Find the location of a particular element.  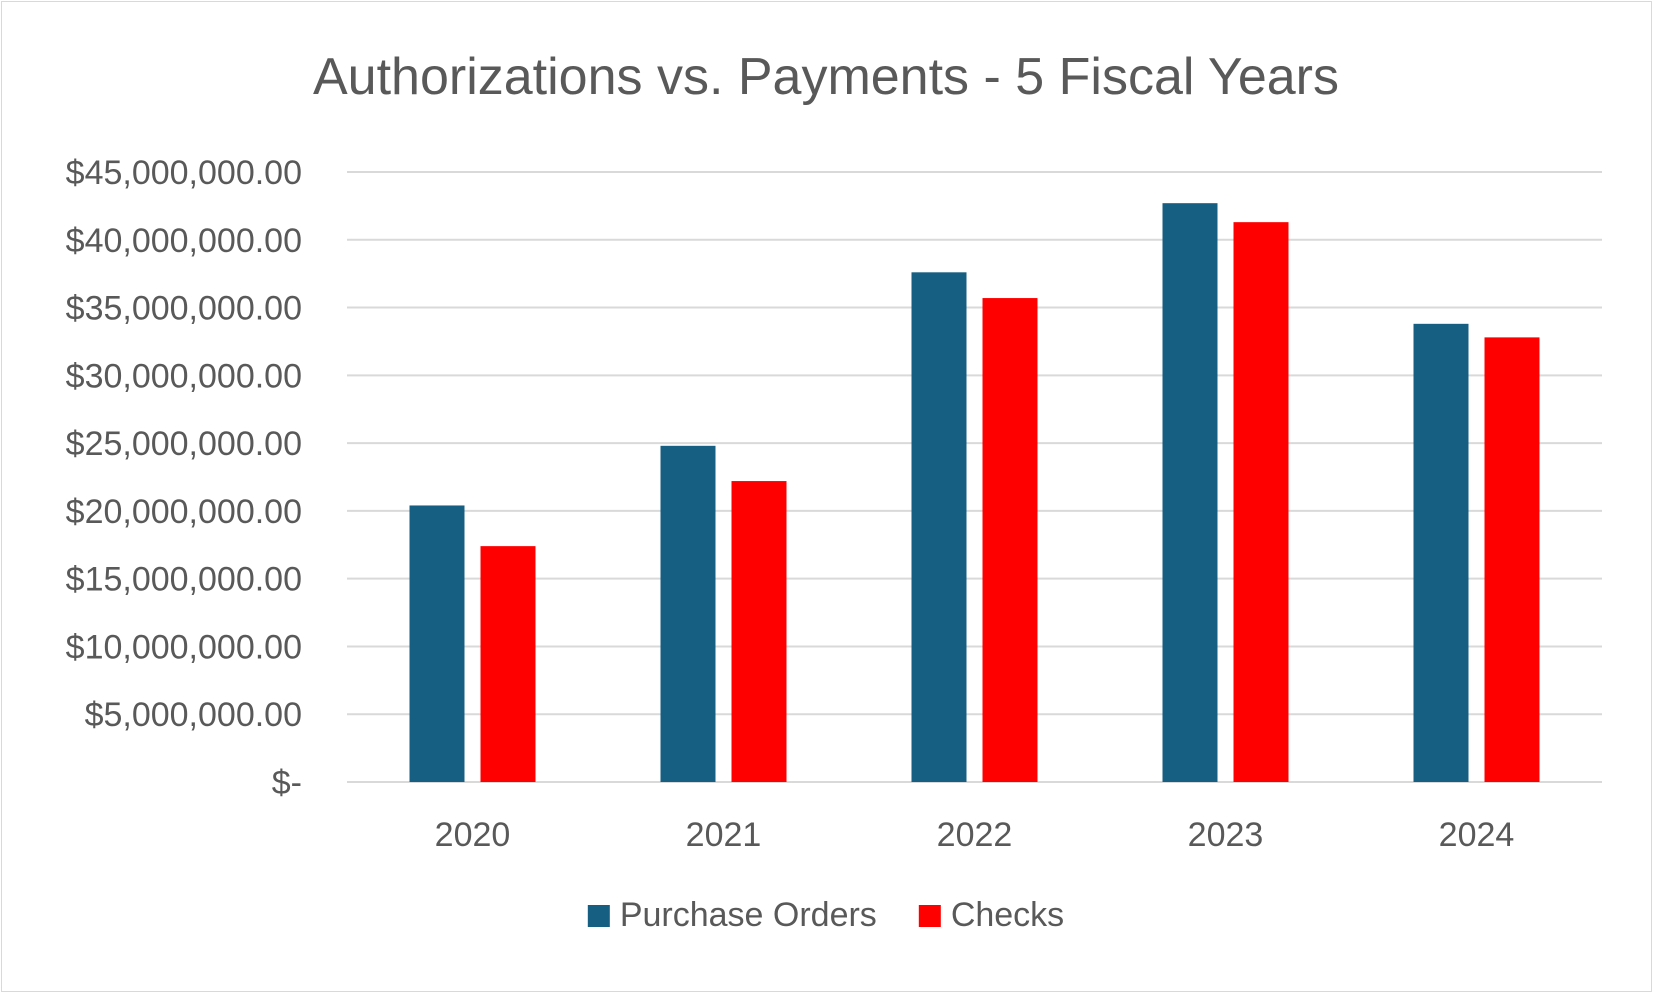

legend-swatch-checks is located at coordinates (929, 916).